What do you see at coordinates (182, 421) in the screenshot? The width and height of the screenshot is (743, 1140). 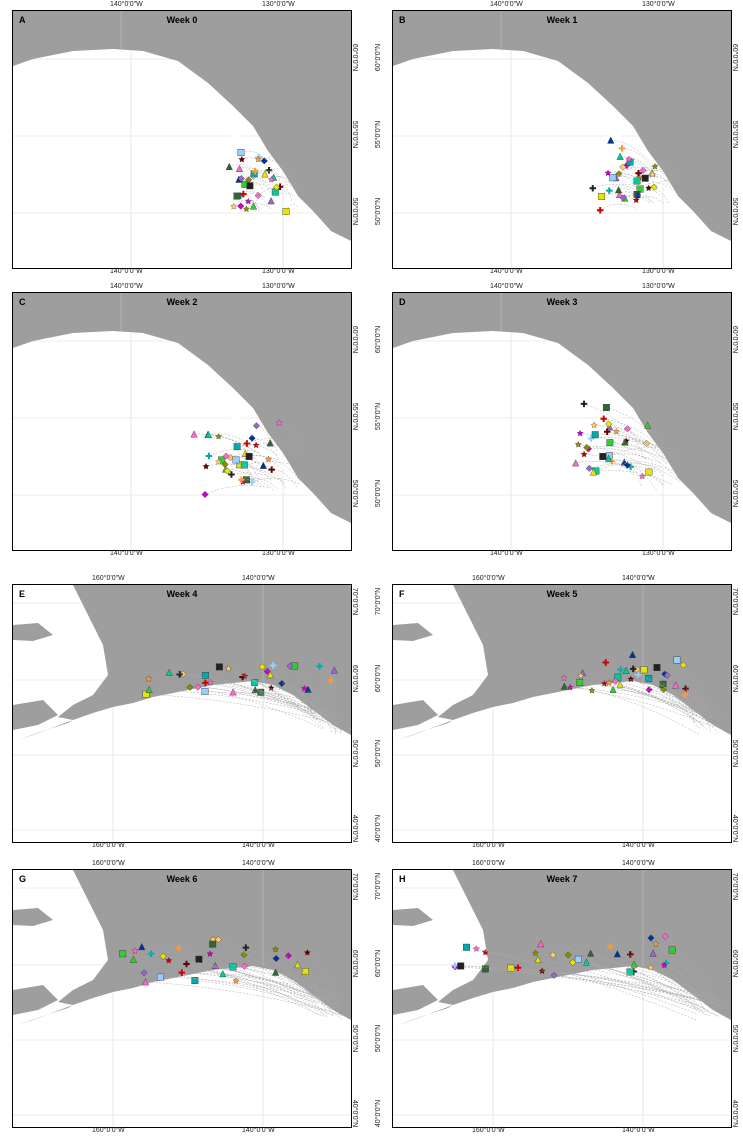 I see `map-frame: C Week 2` at bounding box center [182, 421].